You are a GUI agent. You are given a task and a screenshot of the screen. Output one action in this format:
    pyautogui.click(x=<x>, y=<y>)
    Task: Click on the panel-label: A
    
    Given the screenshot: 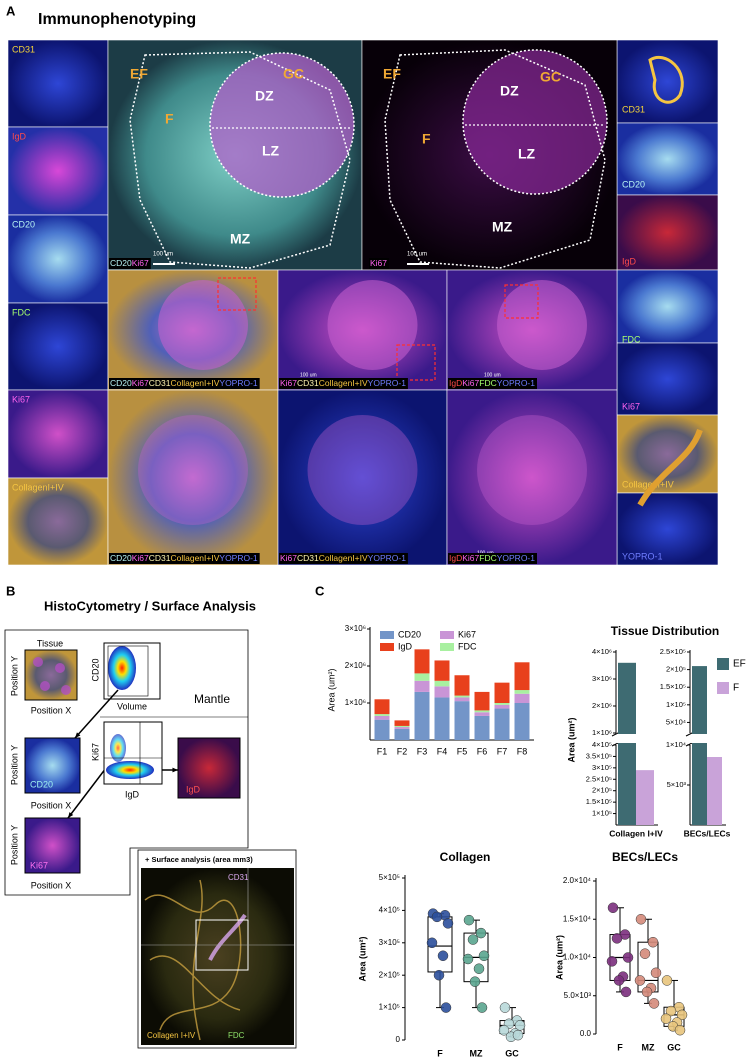 What is the action you would take?
    pyautogui.click(x=11, y=10)
    